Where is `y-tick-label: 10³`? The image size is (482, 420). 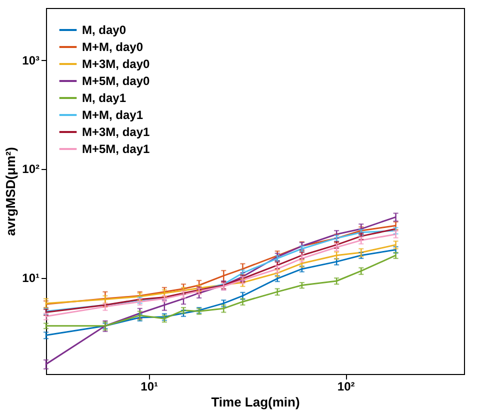
y-tick-label: 10³ is located at coordinates (31, 60).